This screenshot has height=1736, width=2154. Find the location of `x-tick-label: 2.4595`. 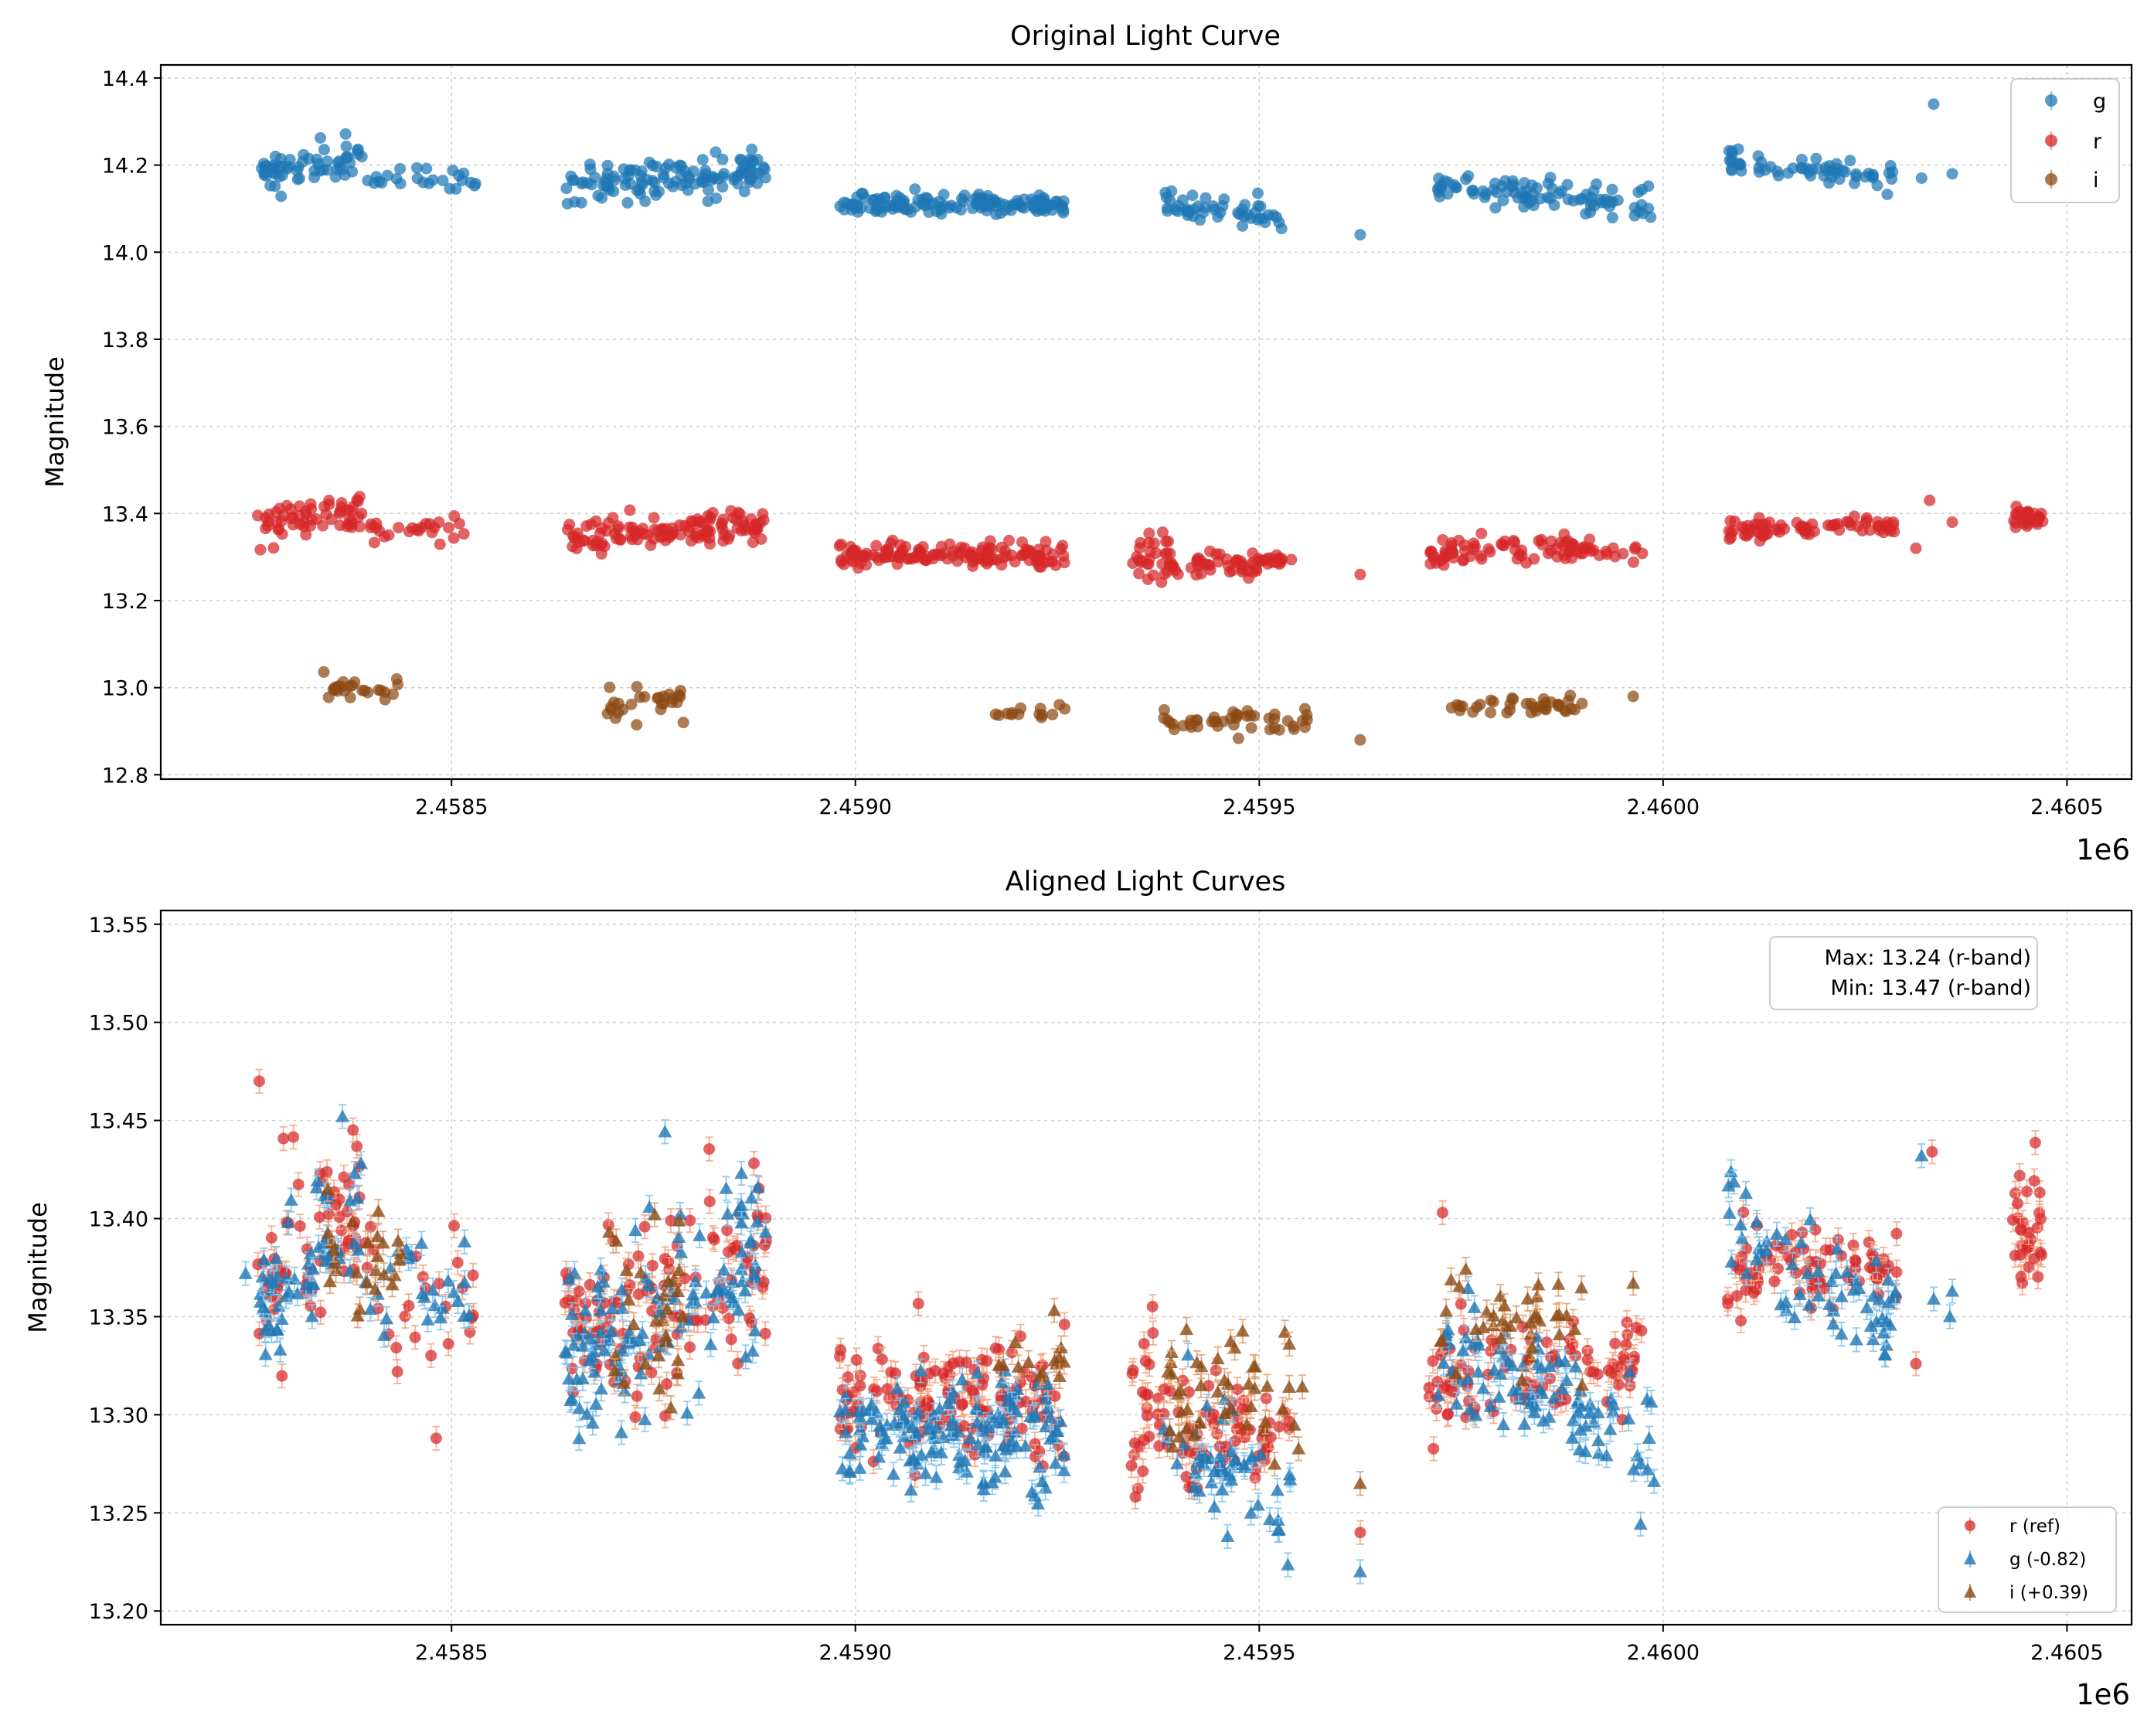

x-tick-label: 2.4595 is located at coordinates (1259, 807).